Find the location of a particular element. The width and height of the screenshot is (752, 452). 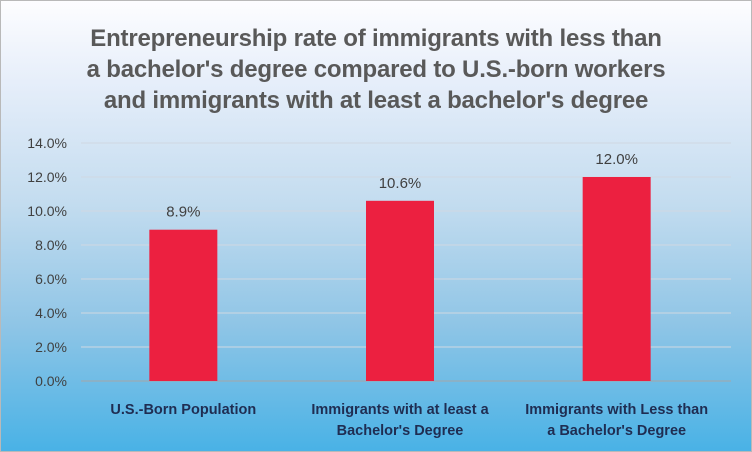

x-tick-label: Immigrants with at least a is located at coordinates (400, 410).